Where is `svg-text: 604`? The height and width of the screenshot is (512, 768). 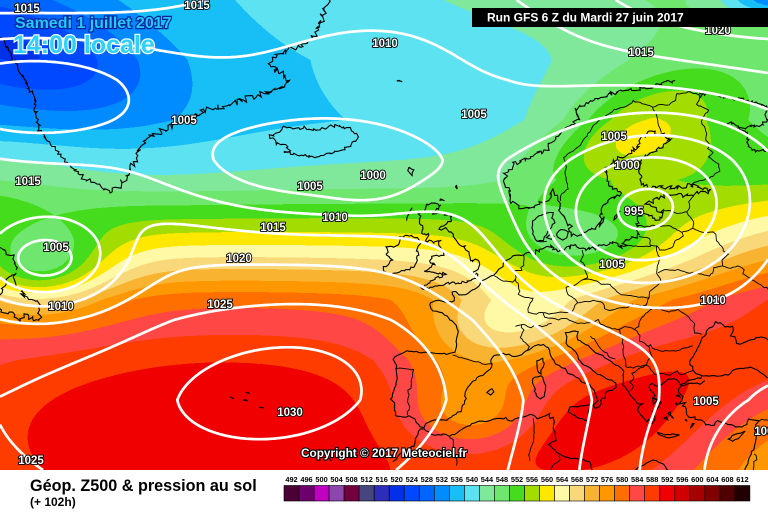 svg-text: 604 is located at coordinates (712, 479).